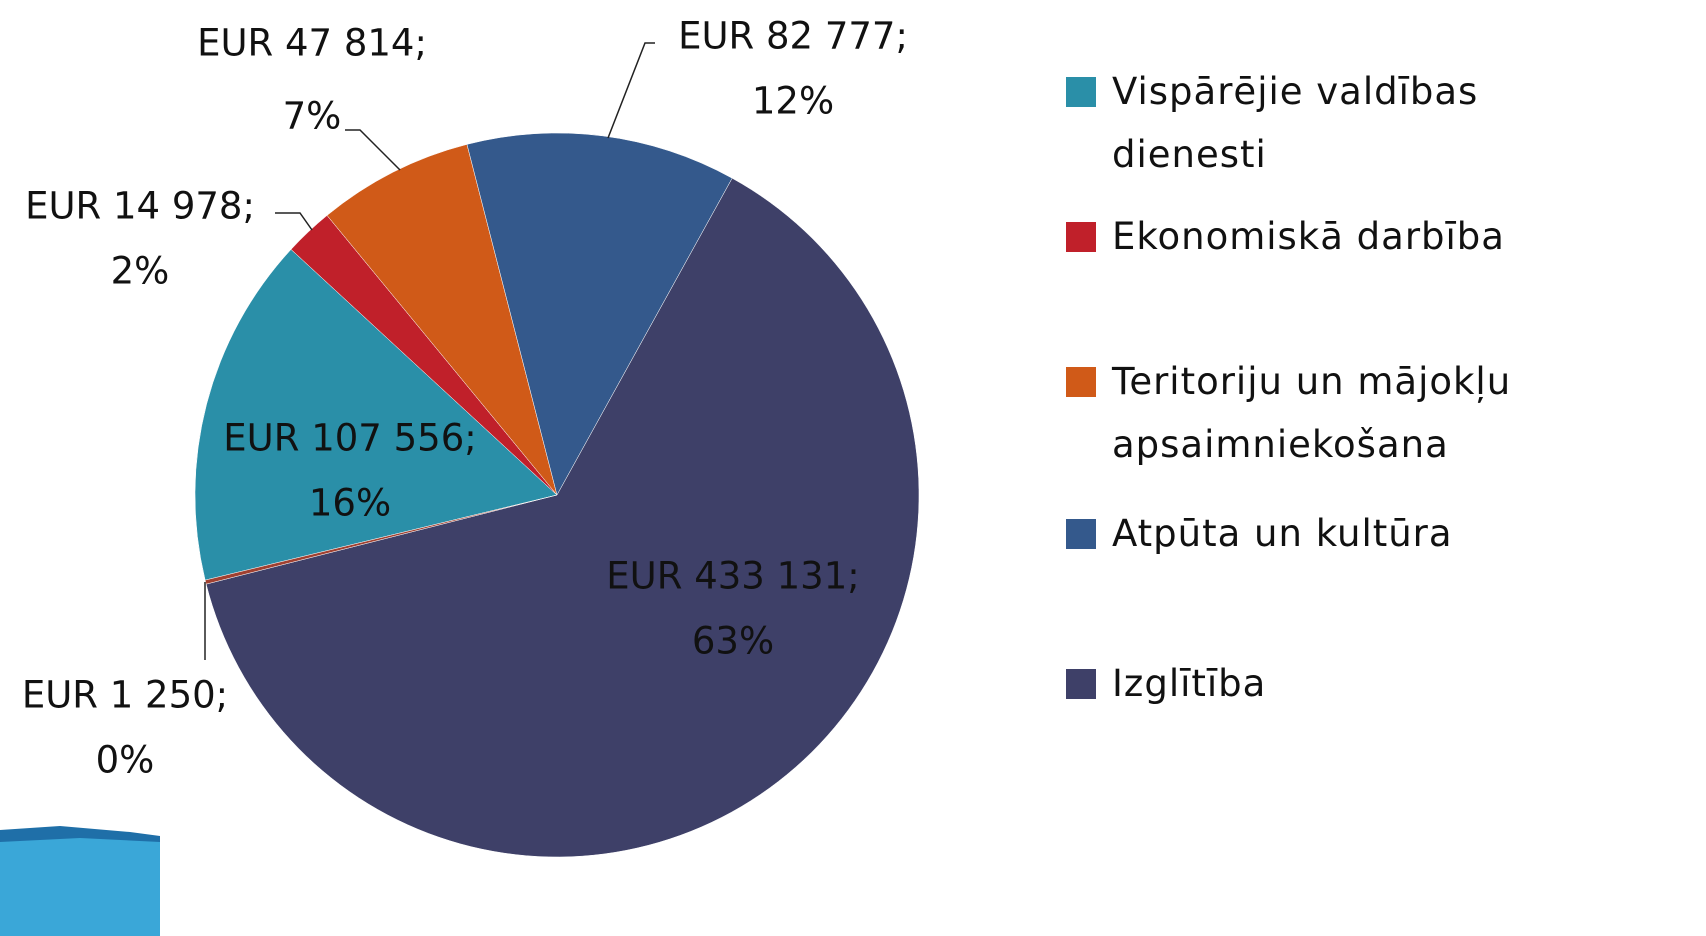 This screenshot has height=936, width=1706. I want to click on data-label: EUR 107 556;, so click(349, 438).